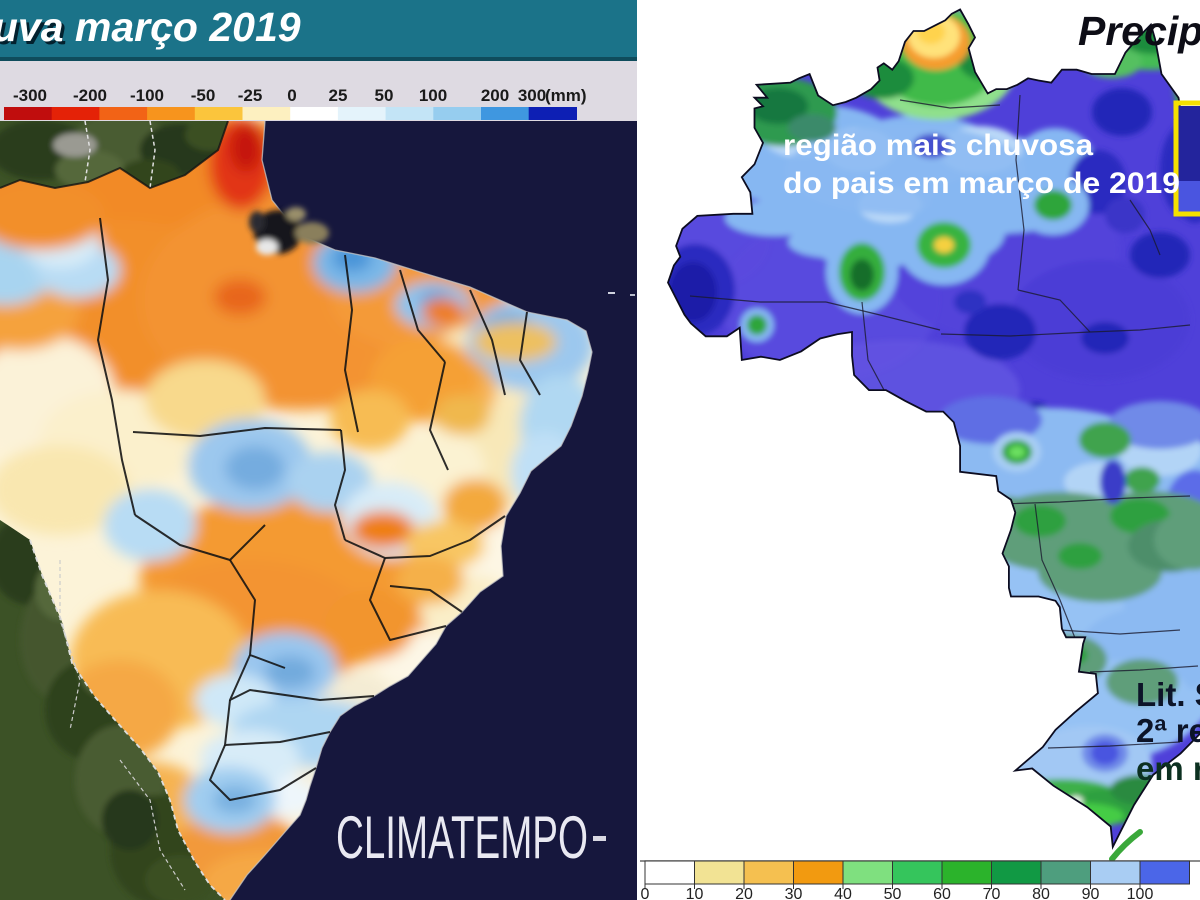  I want to click on svg-text: do pais em março de 2019, so click(981, 183).